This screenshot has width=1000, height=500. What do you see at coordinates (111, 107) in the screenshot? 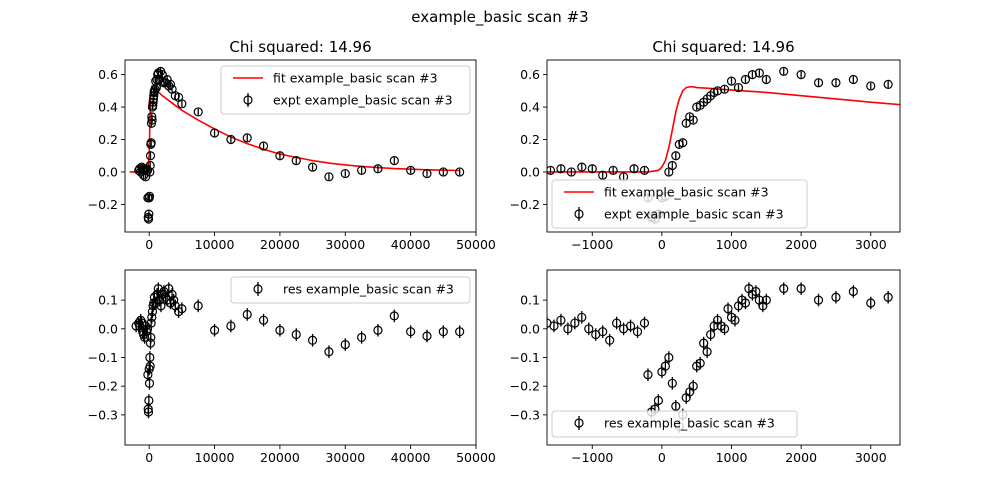
I see `y-tick: 0.4` at bounding box center [111, 107].